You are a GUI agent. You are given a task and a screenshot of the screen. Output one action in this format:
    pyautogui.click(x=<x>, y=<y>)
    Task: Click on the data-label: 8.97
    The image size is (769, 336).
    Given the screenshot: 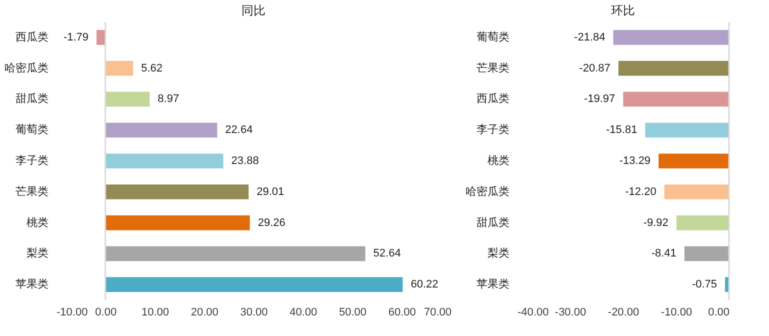 What is the action you would take?
    pyautogui.click(x=169, y=99)
    